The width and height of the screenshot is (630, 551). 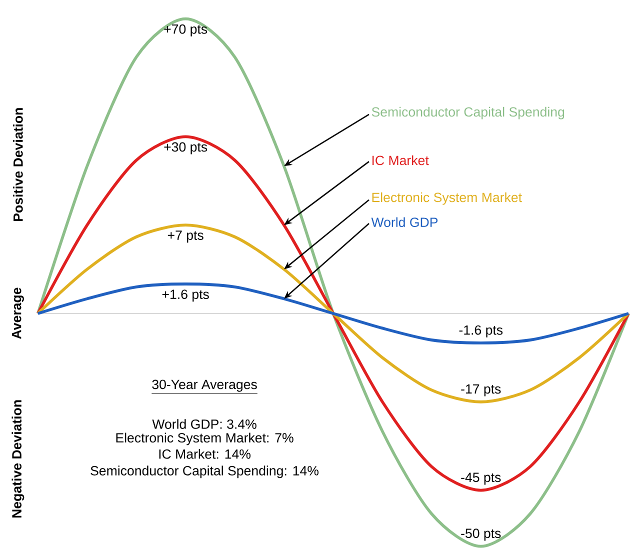 What do you see at coordinates (186, 148) in the screenshot?
I see `annotation: +30 pts` at bounding box center [186, 148].